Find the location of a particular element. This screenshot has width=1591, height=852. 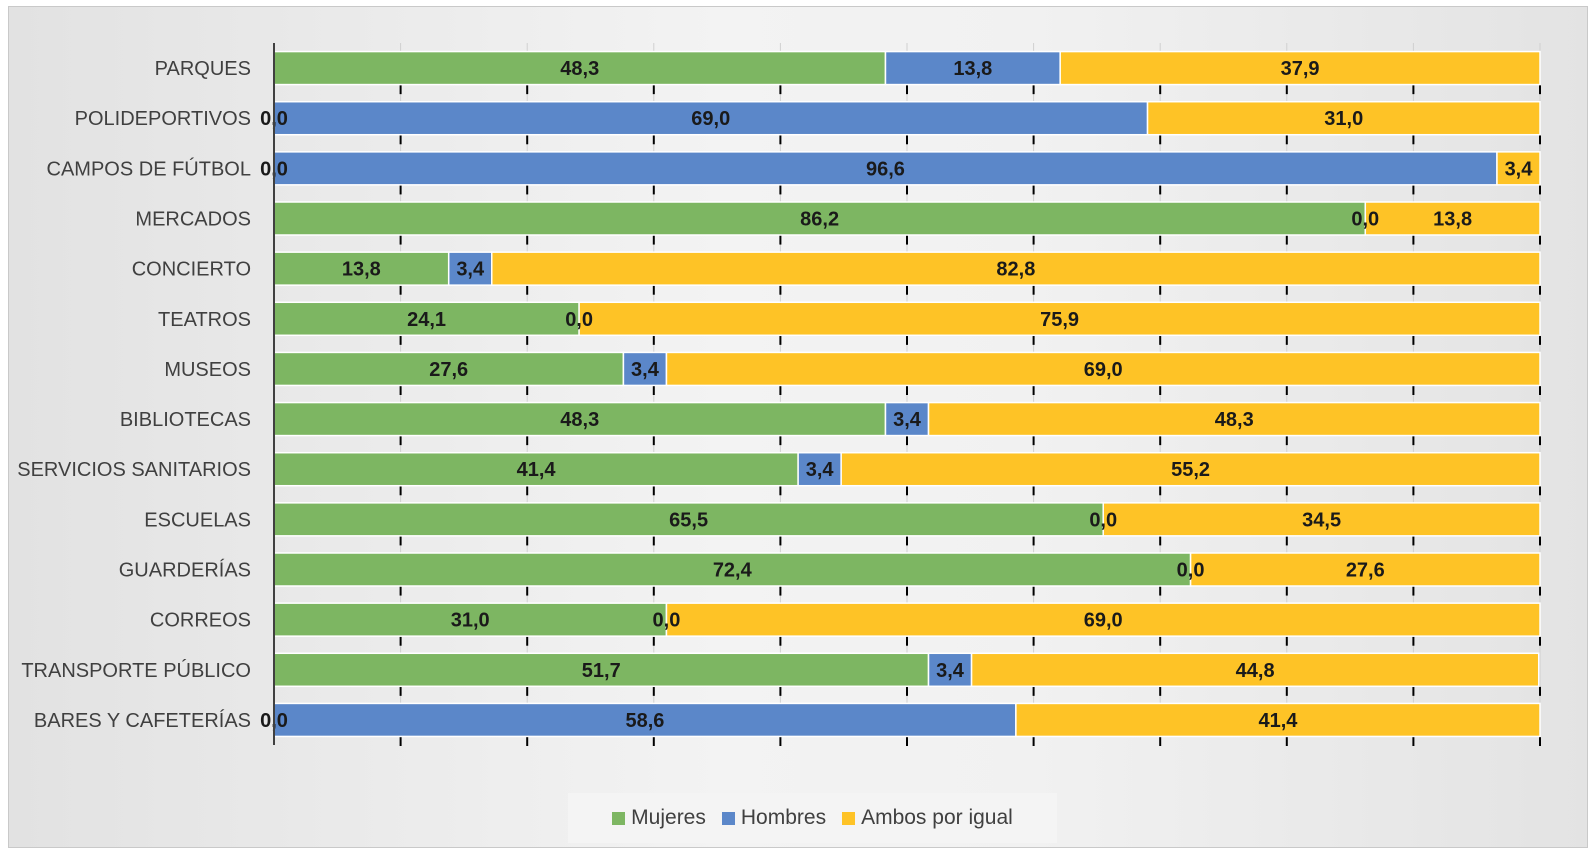

category-label: BIBLIOTECAS is located at coordinates (185, 420).